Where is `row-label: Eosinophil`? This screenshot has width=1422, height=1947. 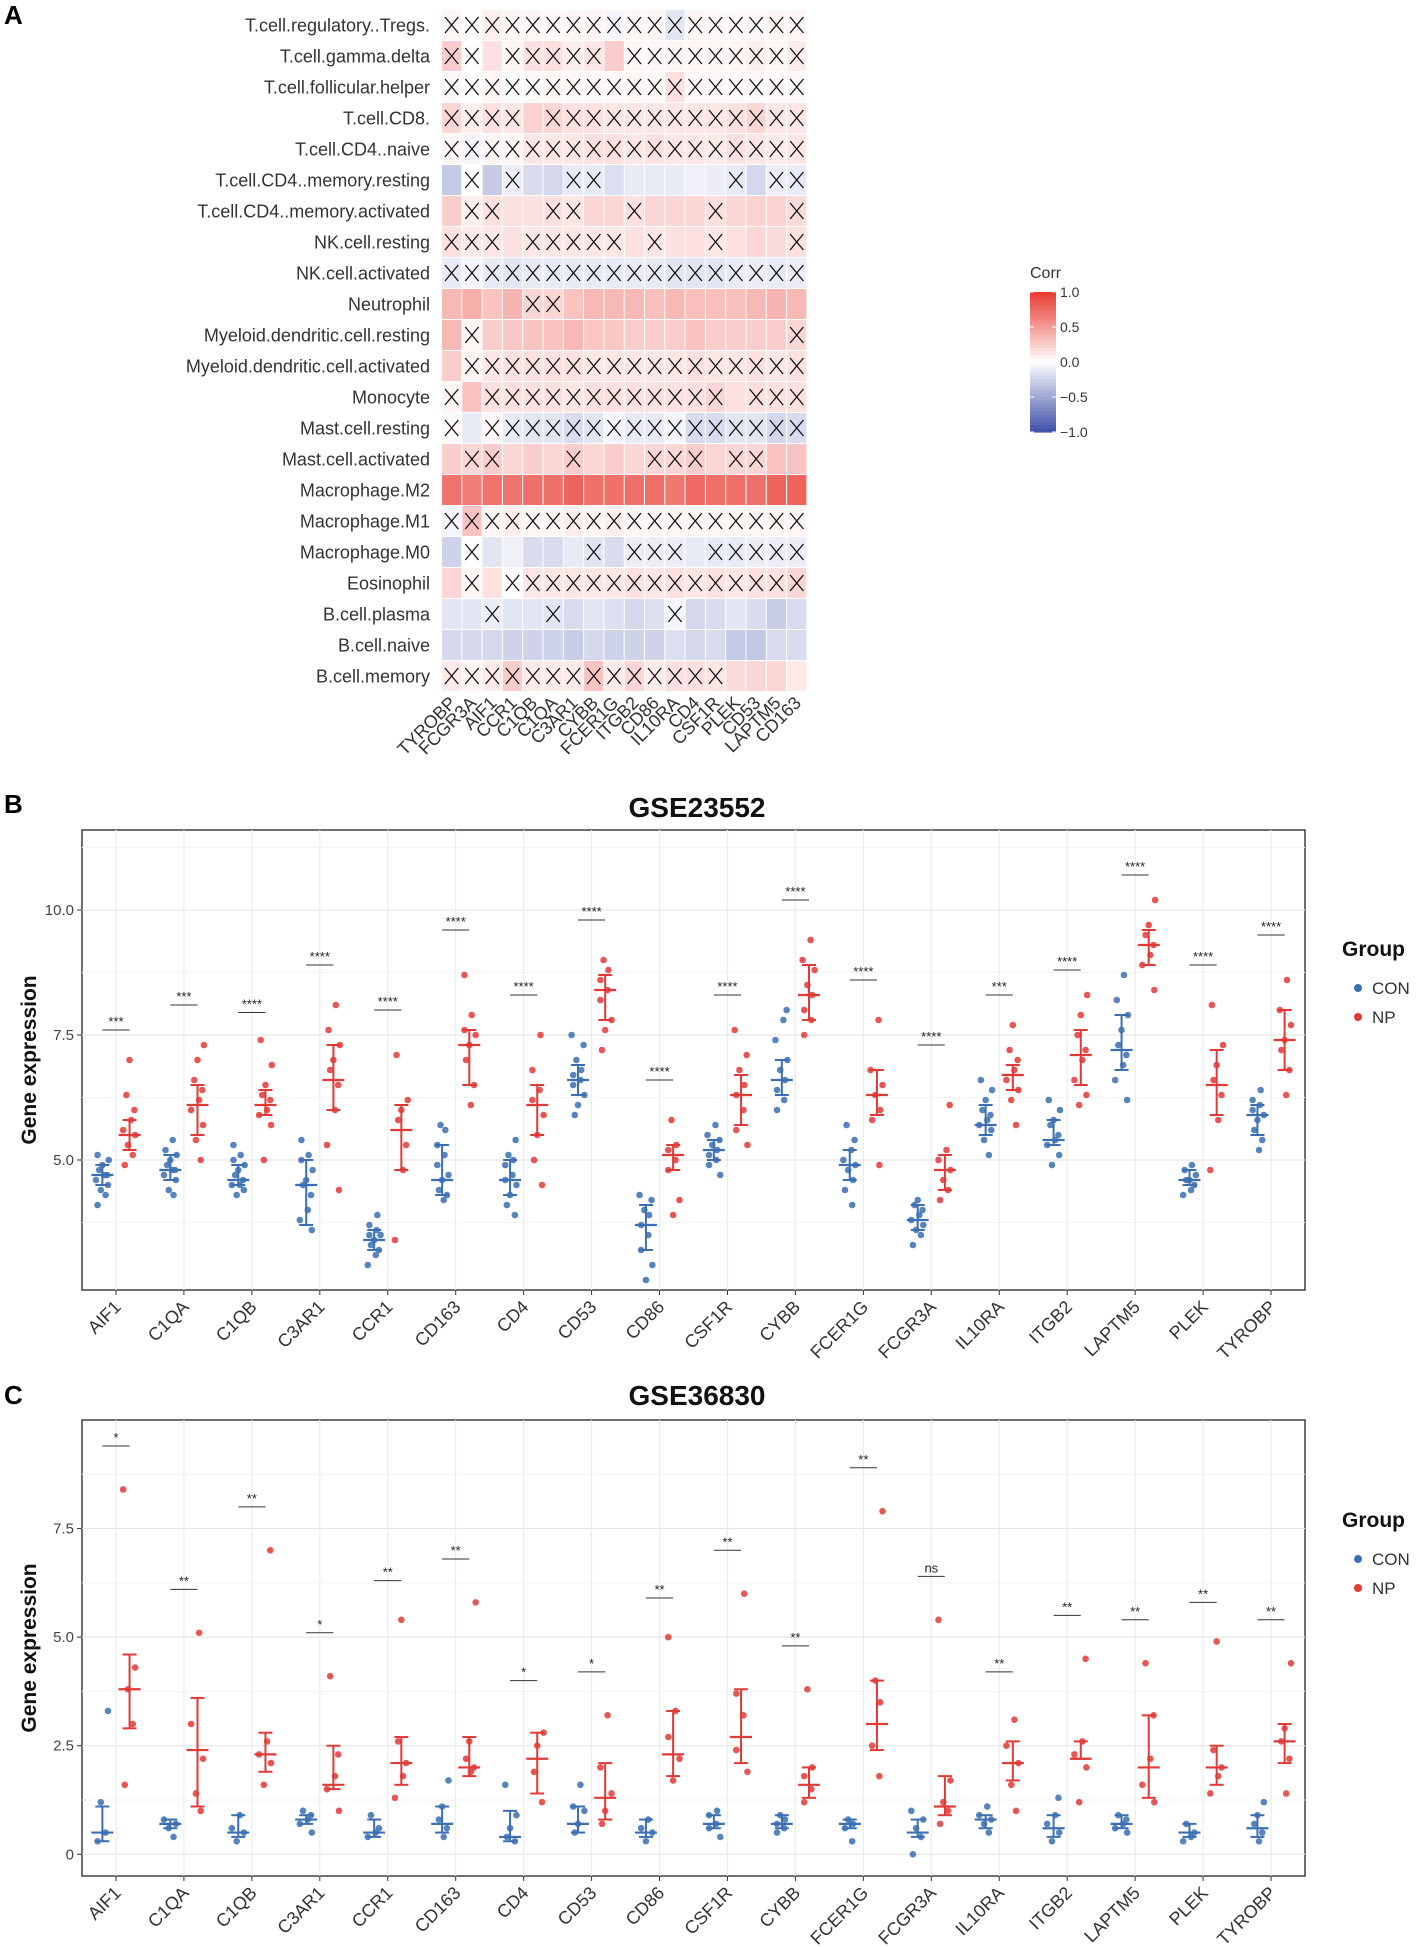 row-label: Eosinophil is located at coordinates (388, 584).